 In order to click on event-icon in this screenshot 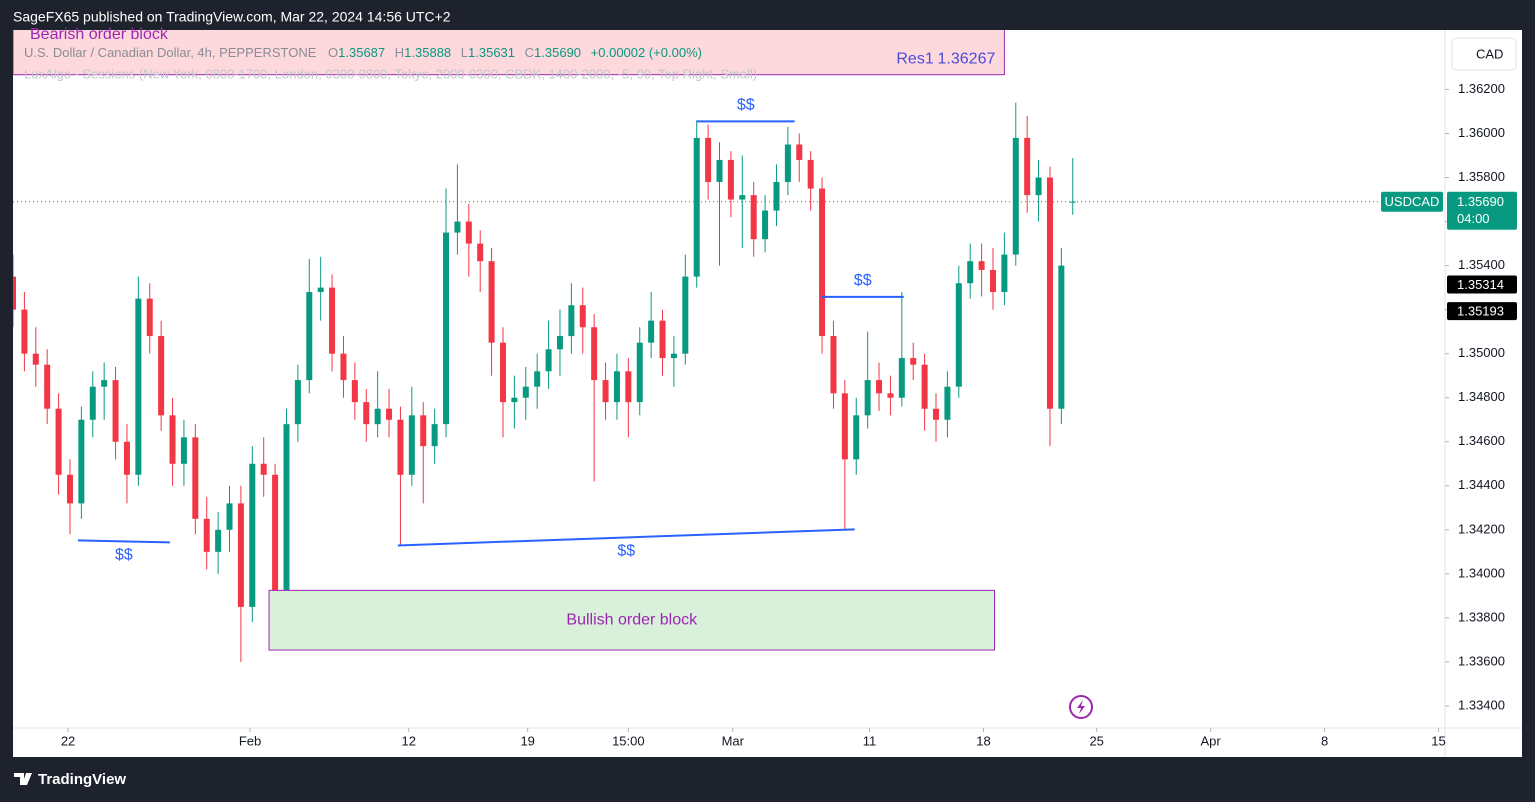, I will do `click(1081, 707)`.